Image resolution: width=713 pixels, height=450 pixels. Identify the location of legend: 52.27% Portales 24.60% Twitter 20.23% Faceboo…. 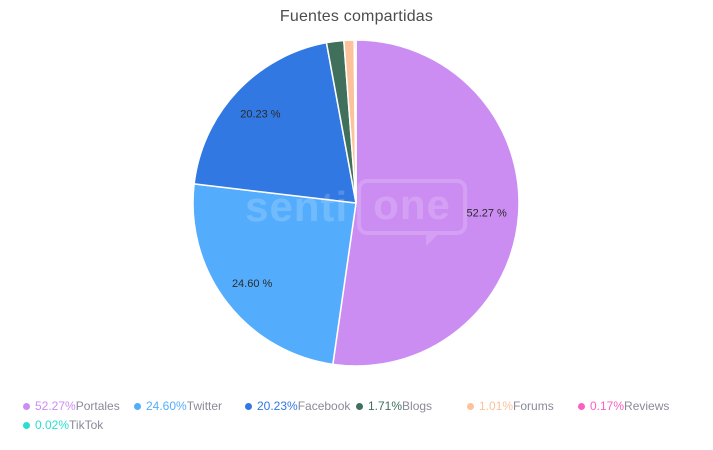
(362, 415).